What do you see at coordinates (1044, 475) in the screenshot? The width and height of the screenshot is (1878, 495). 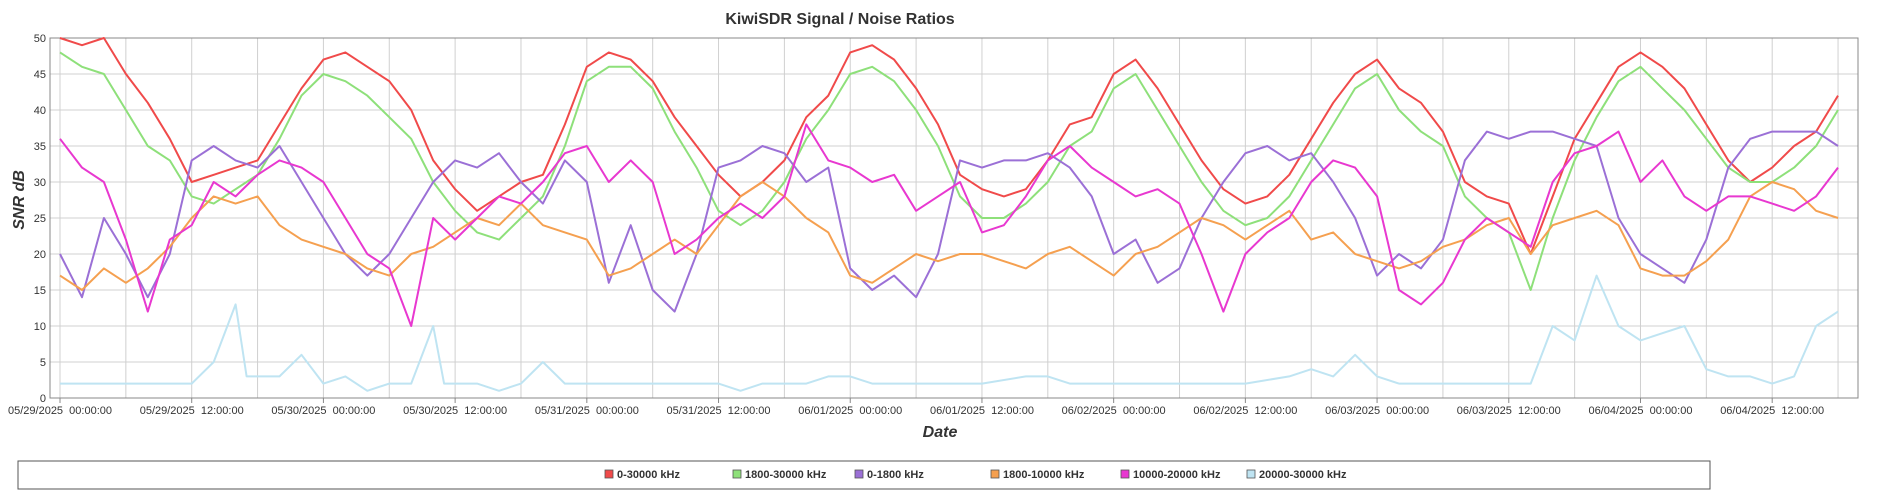 I see `legend-label: 1800-10000 kHz` at bounding box center [1044, 475].